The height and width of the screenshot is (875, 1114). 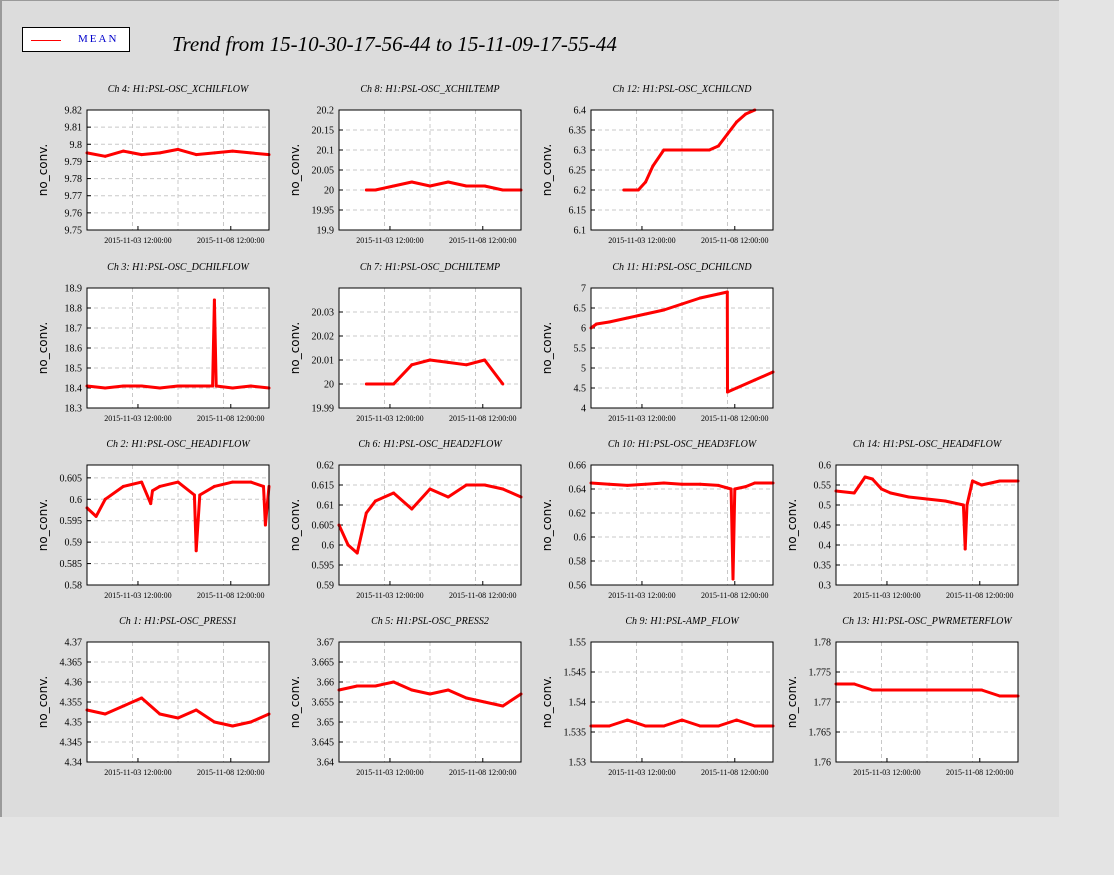 What do you see at coordinates (683, 89) in the screenshot?
I see `chart-title: Ch 12: H1:PSL-OSC_XCHILCND` at bounding box center [683, 89].